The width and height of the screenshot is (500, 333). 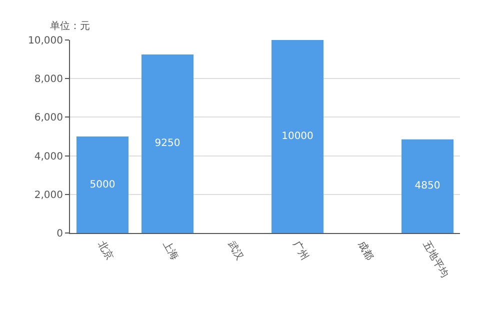 I want to click on data-label: 5000, so click(x=103, y=184).